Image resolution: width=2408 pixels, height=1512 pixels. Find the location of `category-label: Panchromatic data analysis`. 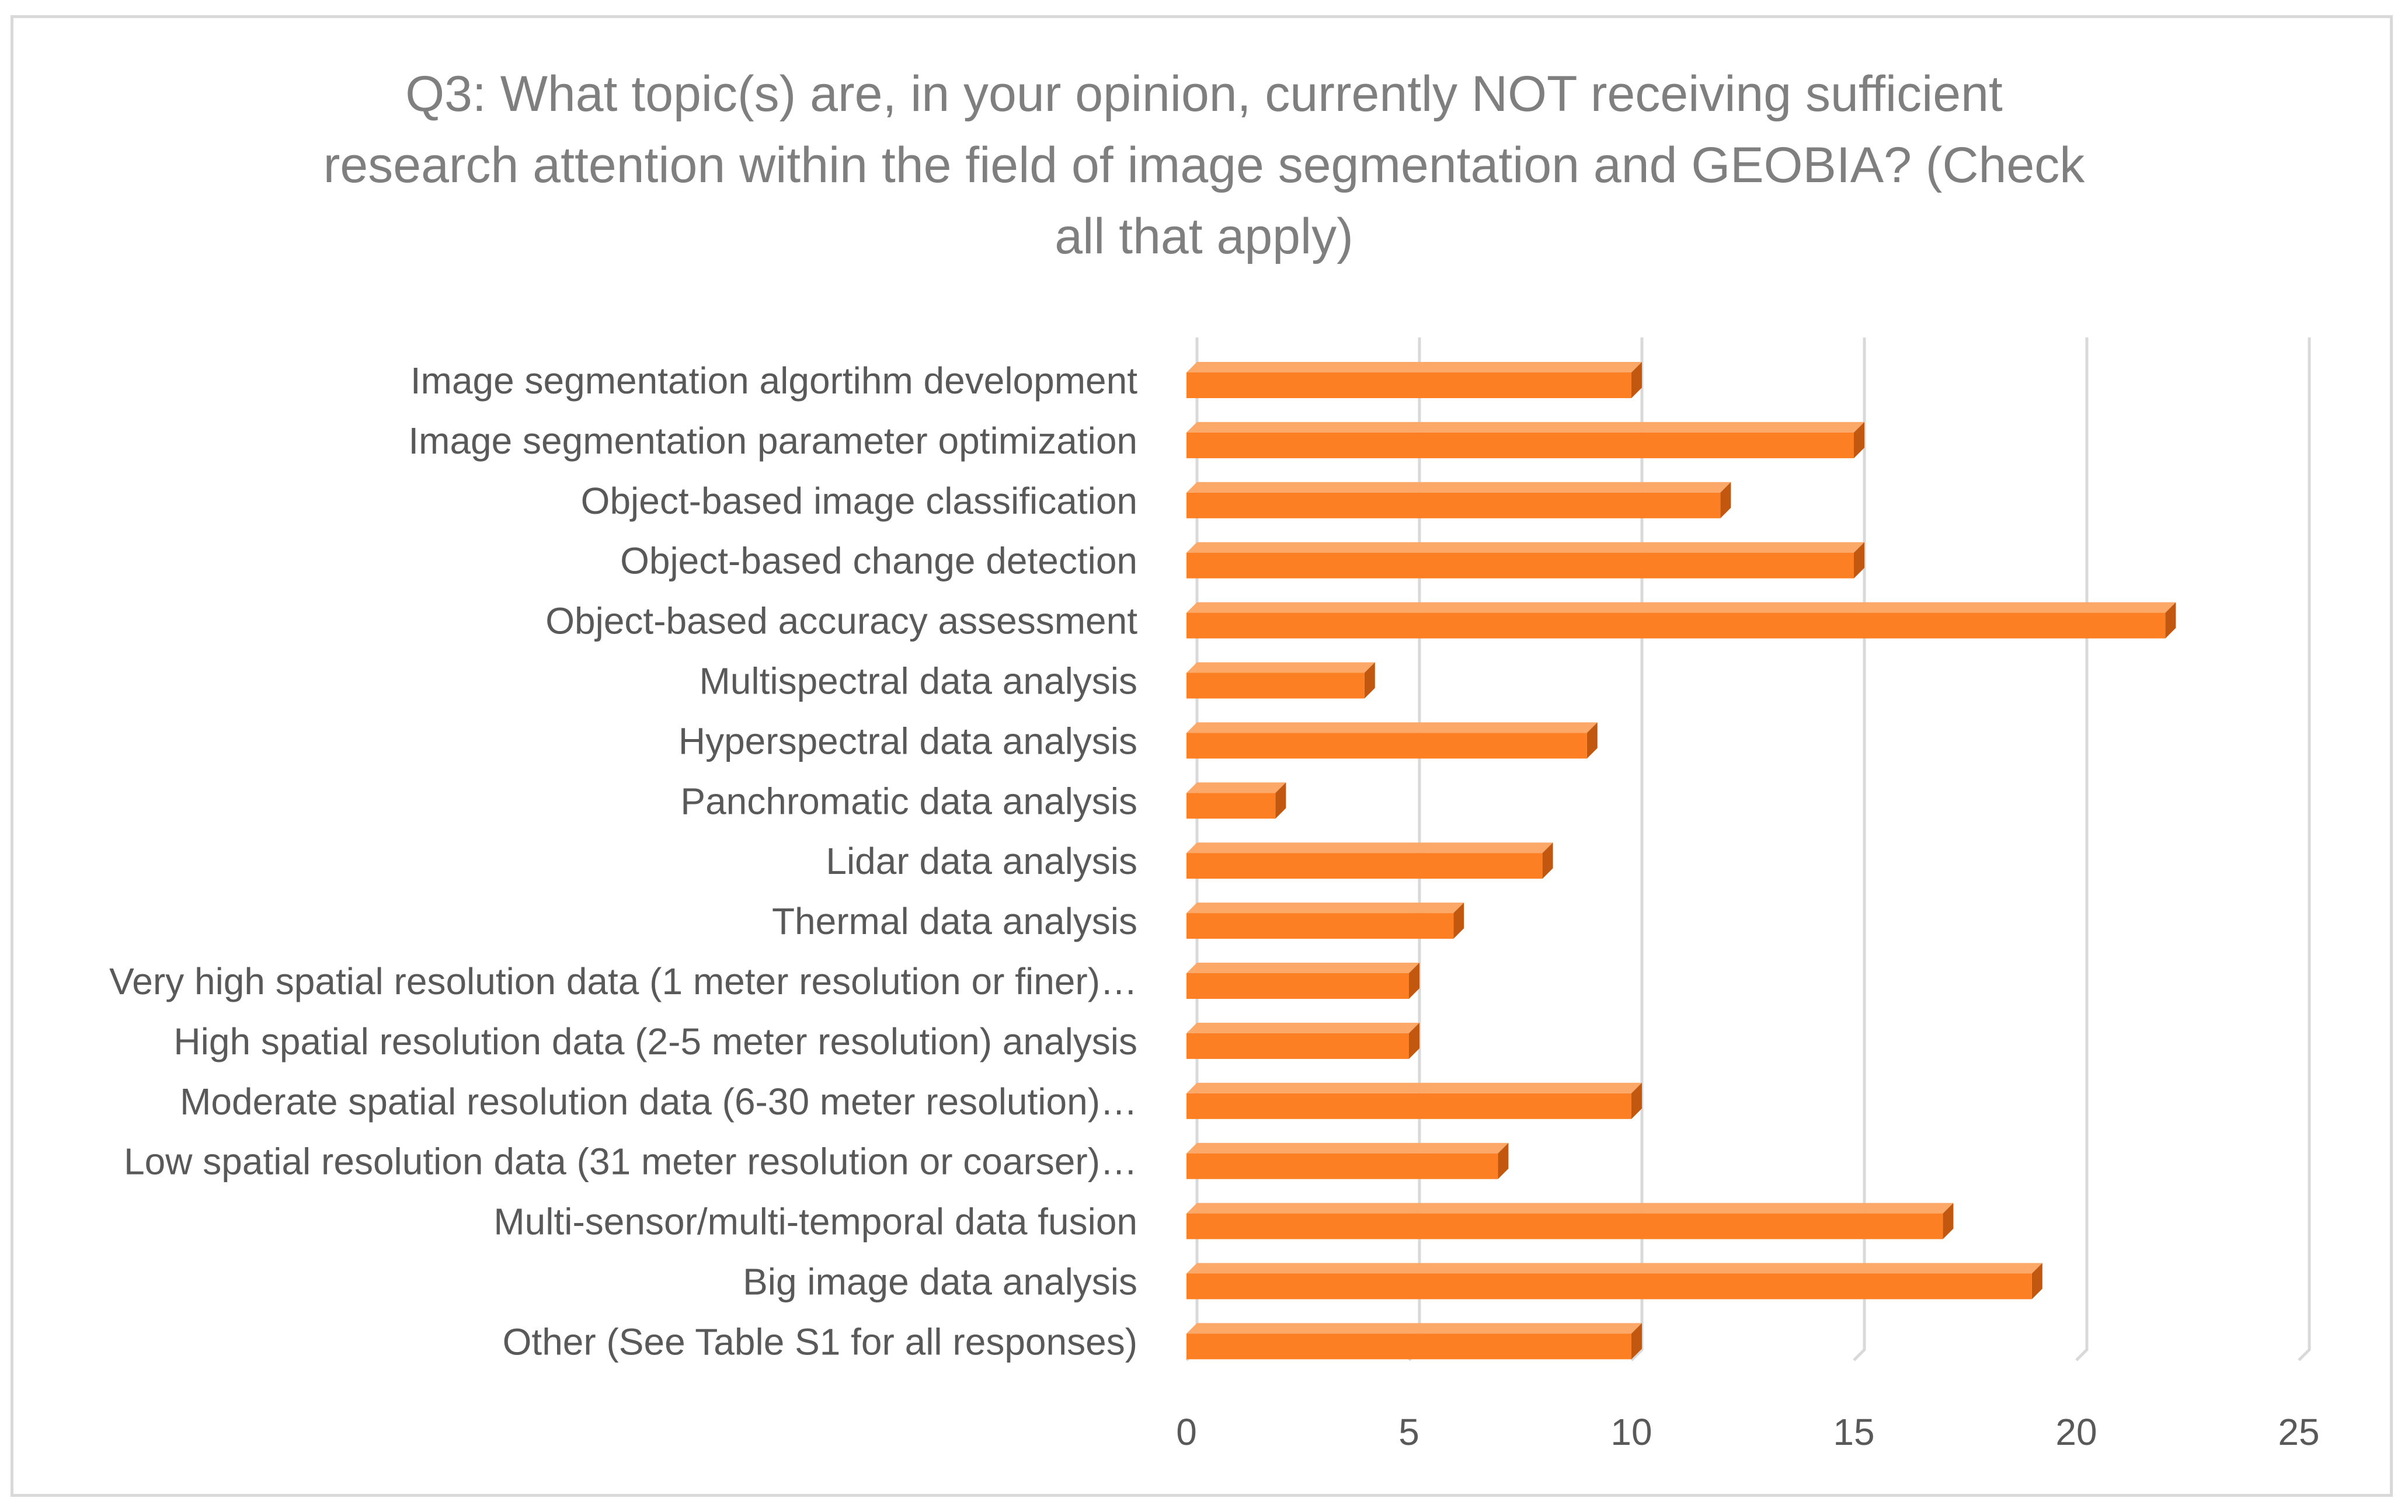

category-label: Panchromatic data analysis is located at coordinates (908, 801).